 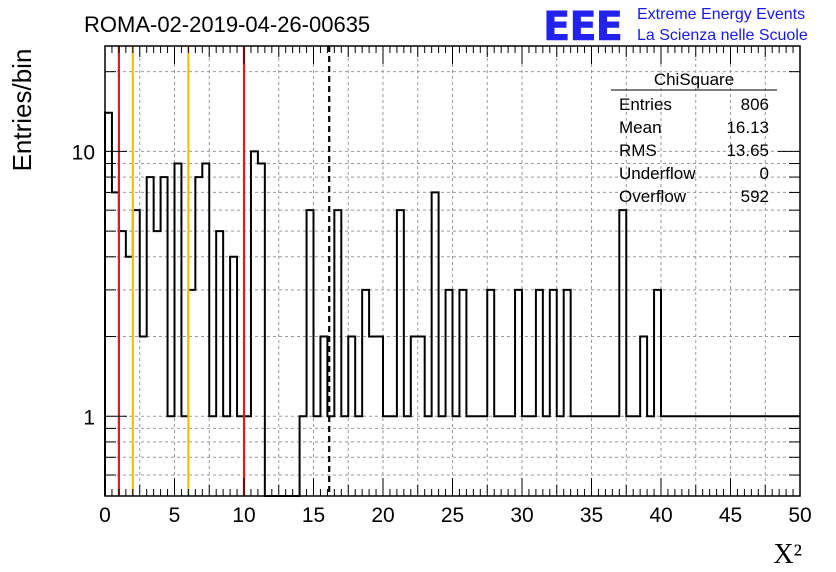 What do you see at coordinates (105, 515) in the screenshot?
I see `x-tick-label: 0` at bounding box center [105, 515].